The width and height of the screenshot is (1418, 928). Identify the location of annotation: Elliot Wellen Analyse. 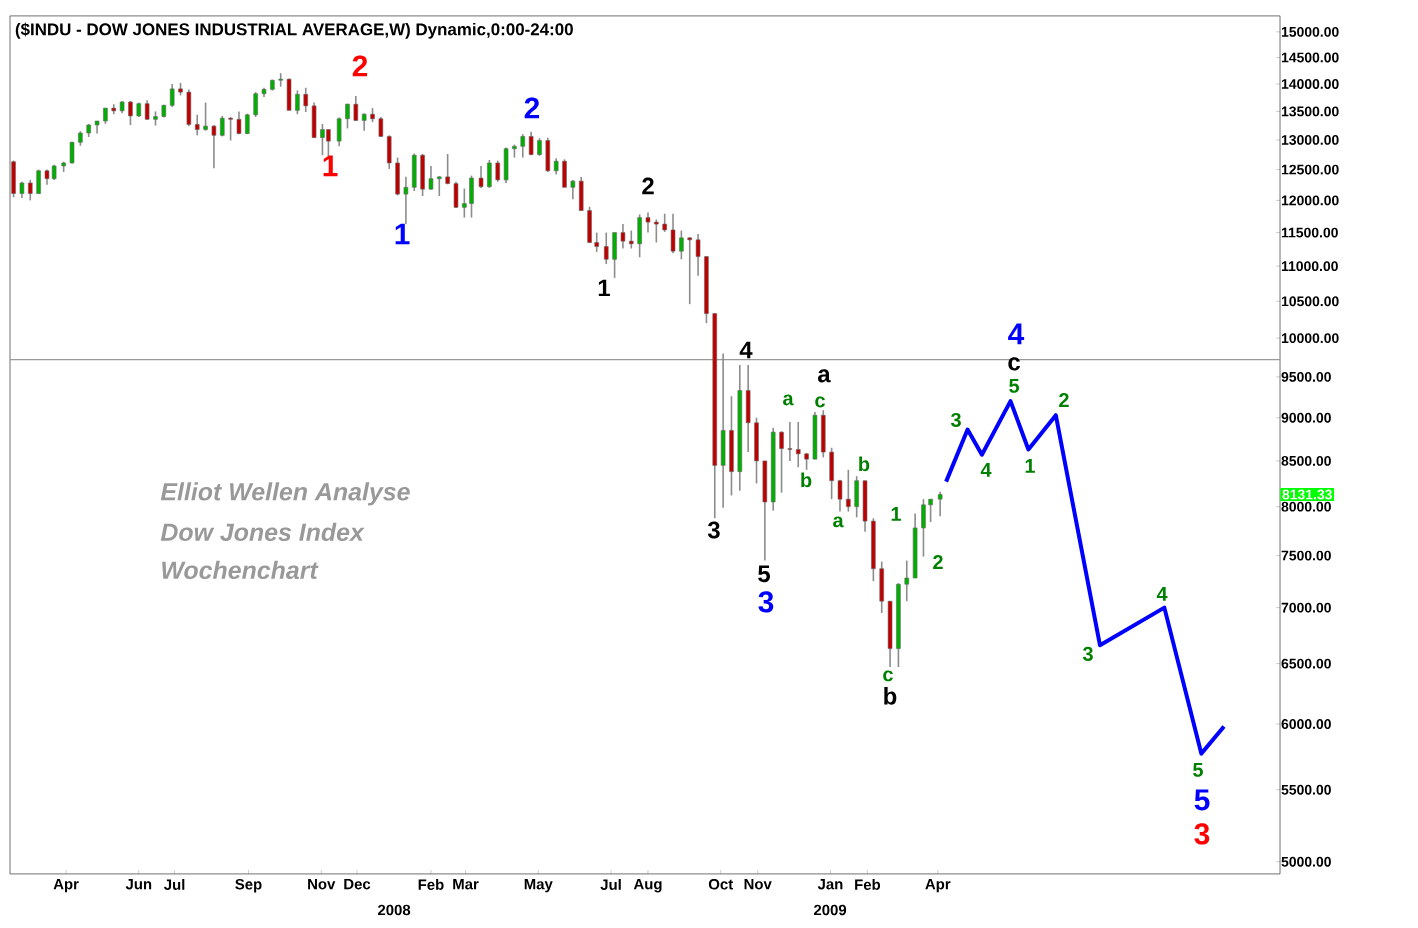
(285, 494).